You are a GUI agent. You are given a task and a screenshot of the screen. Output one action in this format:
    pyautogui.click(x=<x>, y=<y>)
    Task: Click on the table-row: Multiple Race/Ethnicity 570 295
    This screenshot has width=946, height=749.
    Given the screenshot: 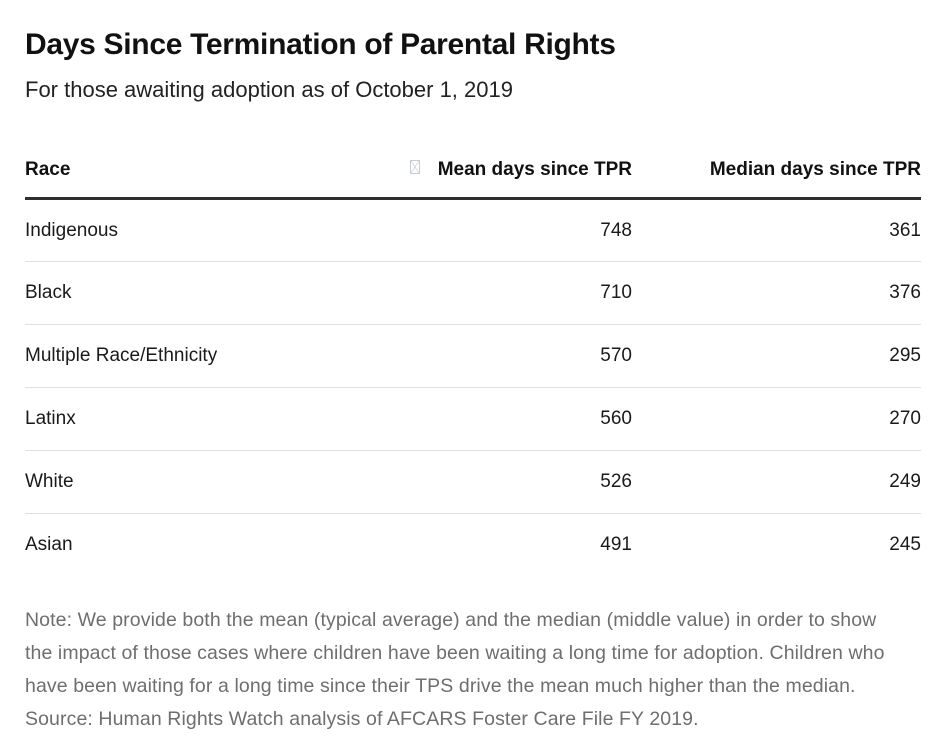 What is the action you would take?
    pyautogui.click(x=473, y=356)
    